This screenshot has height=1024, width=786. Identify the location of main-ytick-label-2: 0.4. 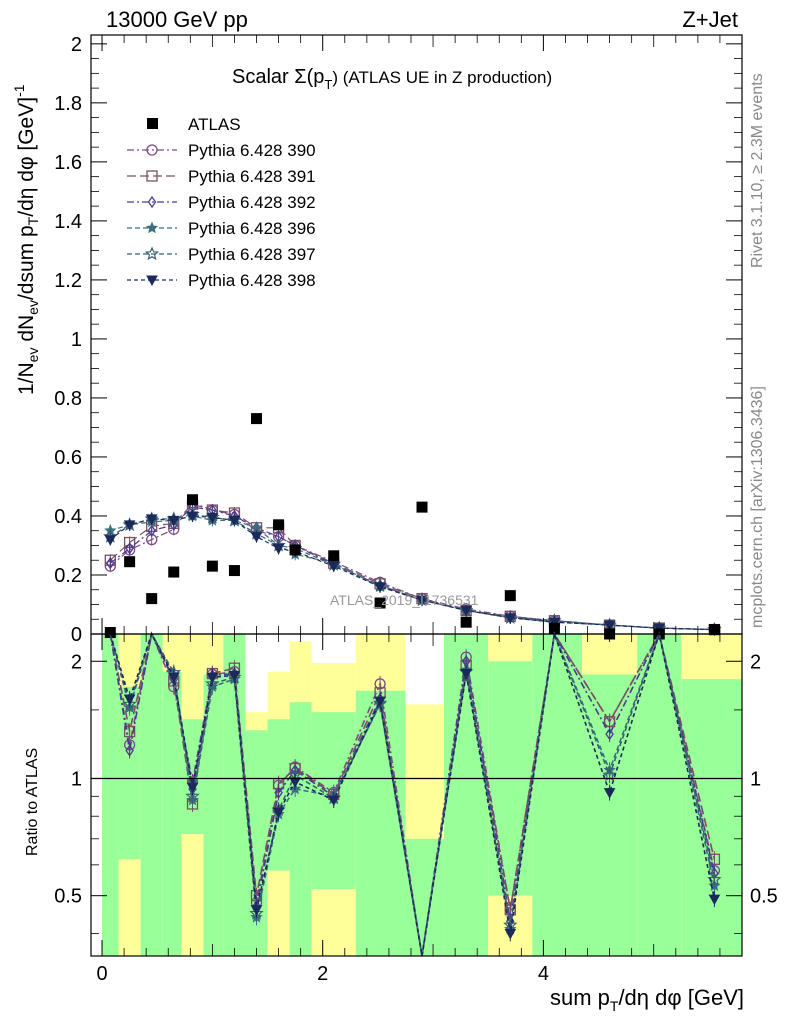
(68, 517).